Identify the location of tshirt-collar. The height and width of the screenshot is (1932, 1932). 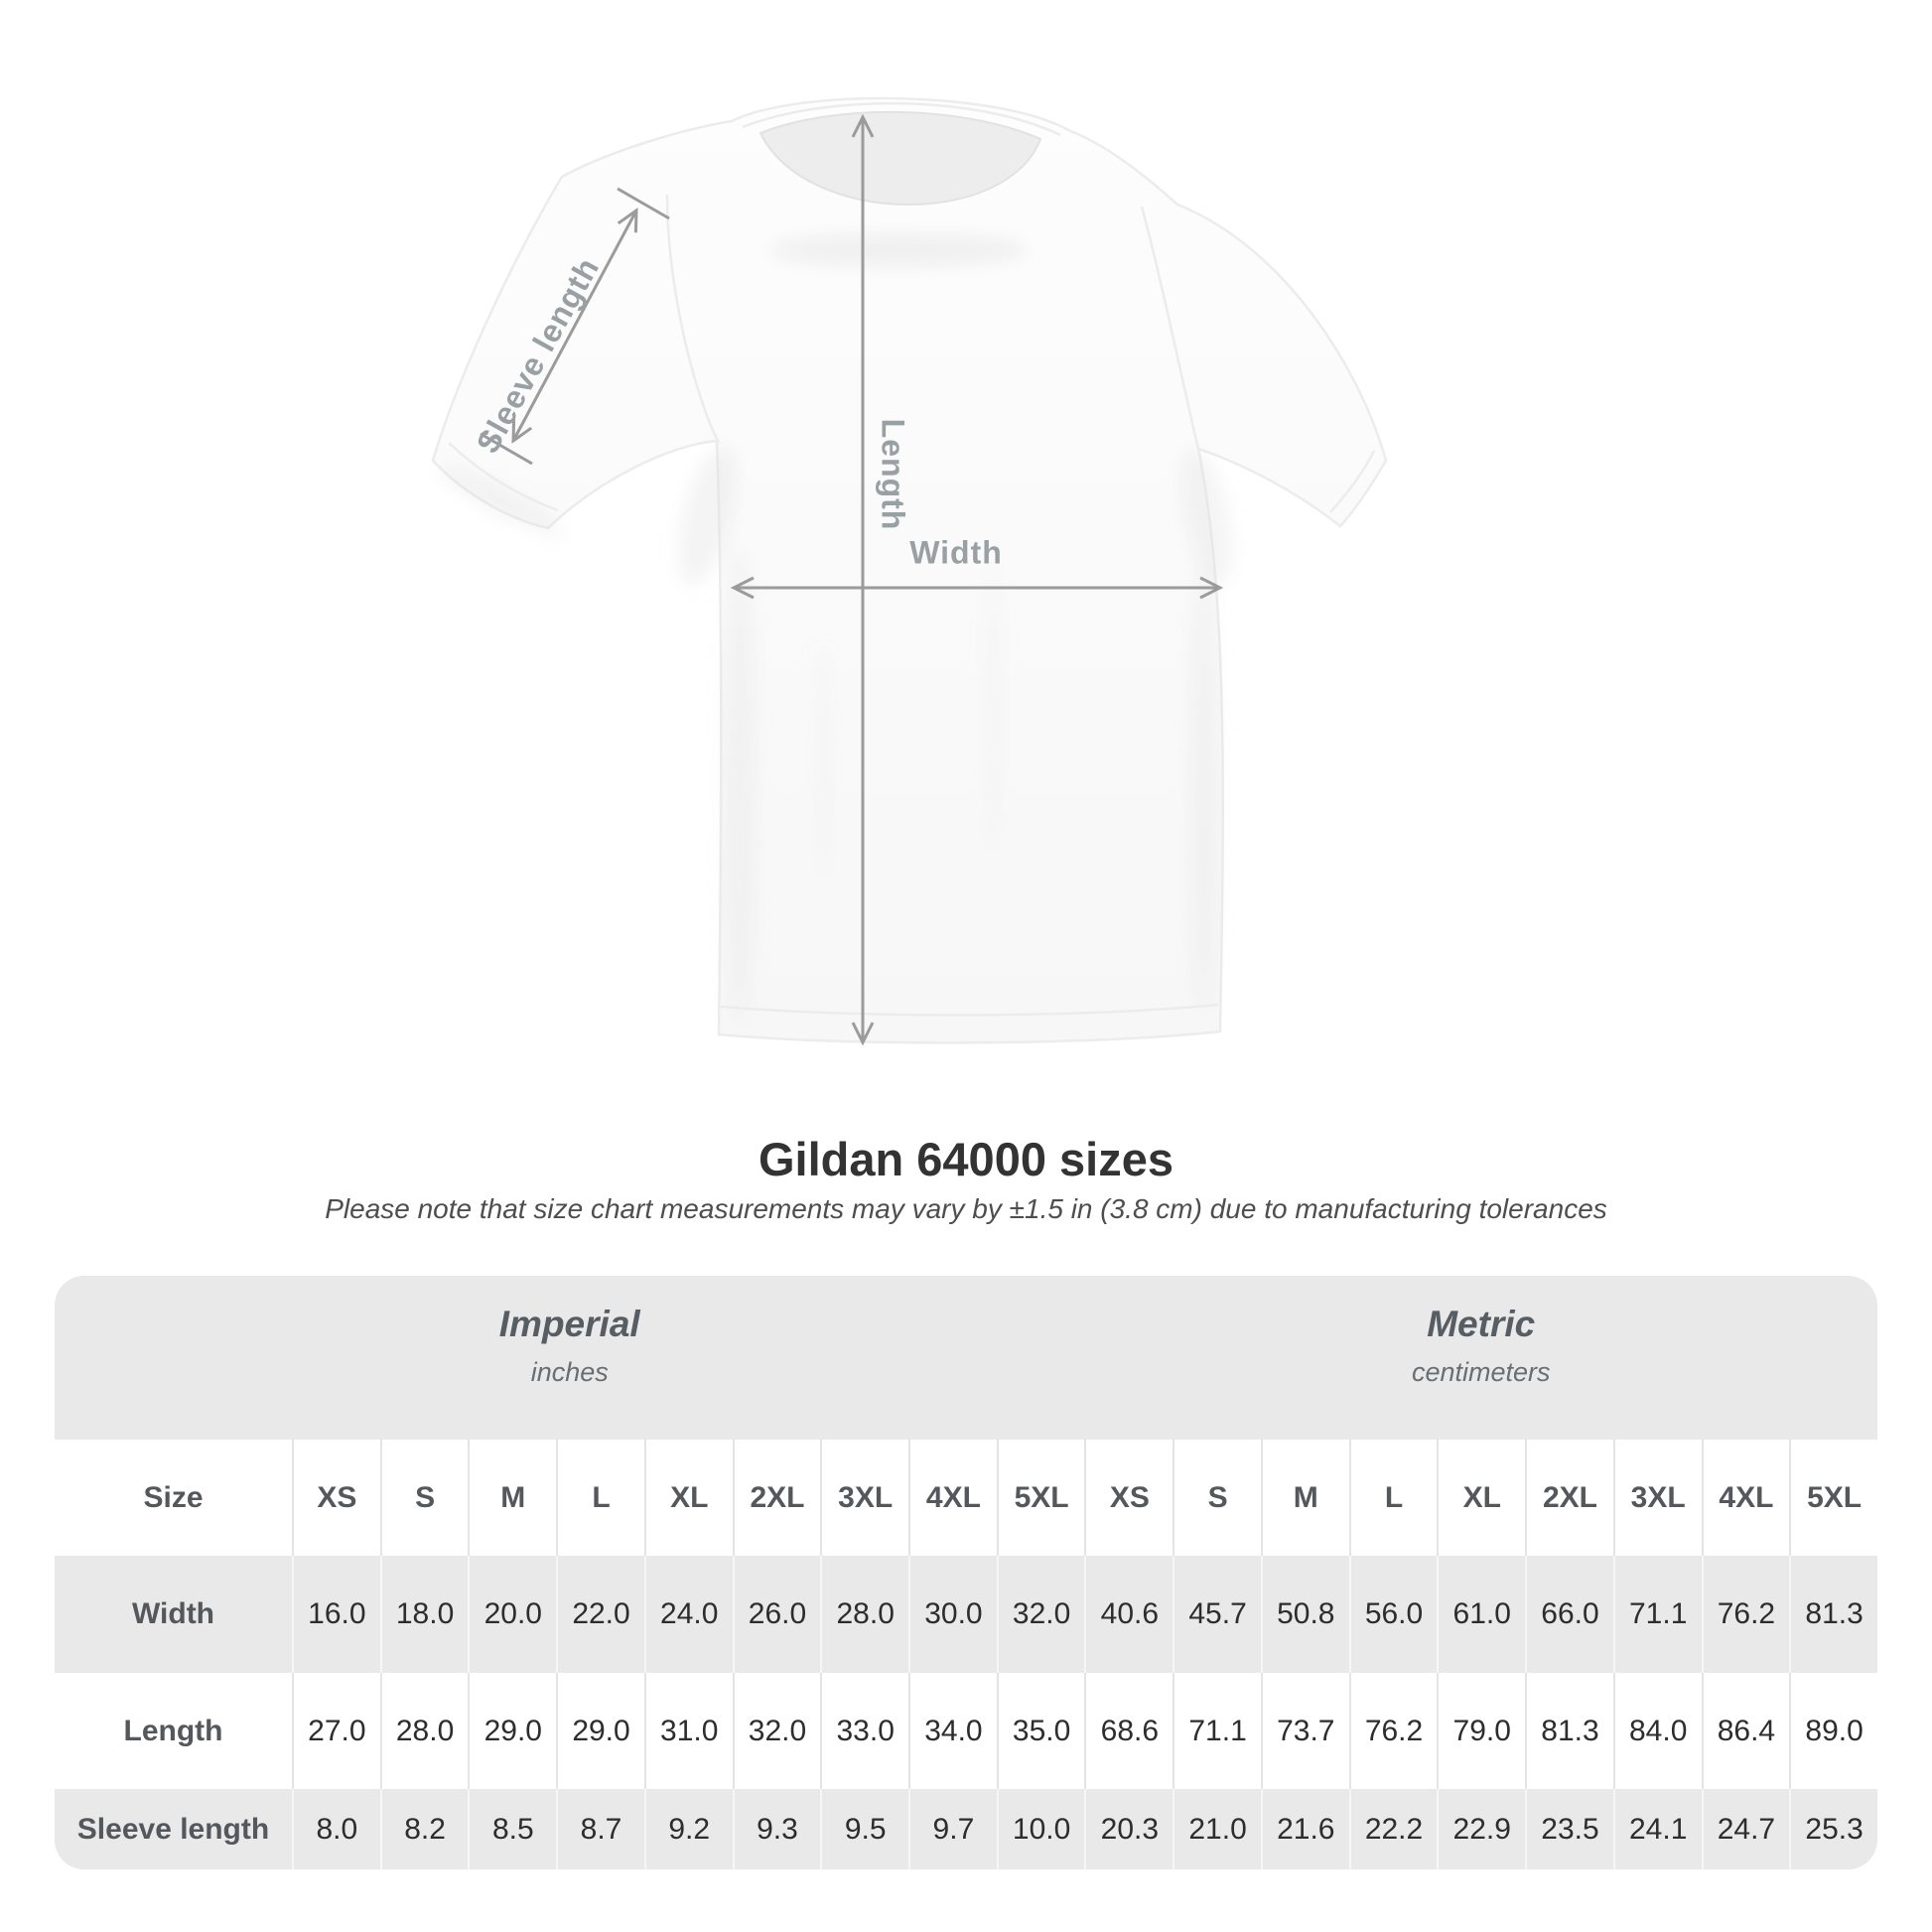
(901, 158).